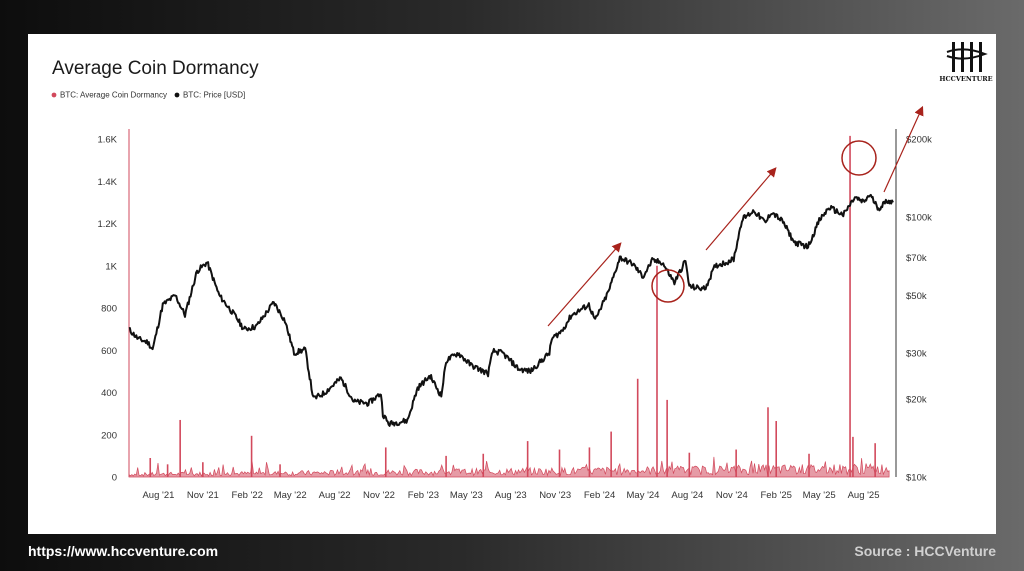  I want to click on x-tick-label: Aug '21, so click(158, 495).